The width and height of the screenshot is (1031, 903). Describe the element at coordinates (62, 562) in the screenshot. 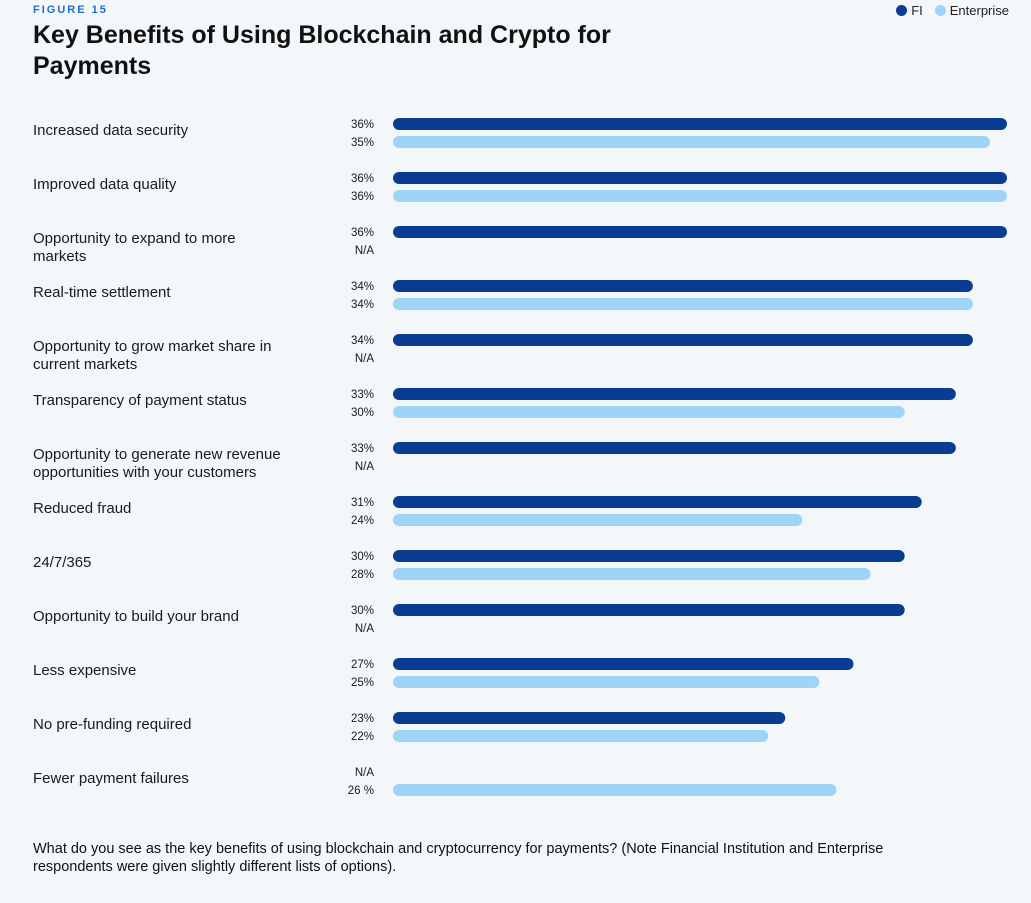

I see `category-label: 24/7/365` at that location.